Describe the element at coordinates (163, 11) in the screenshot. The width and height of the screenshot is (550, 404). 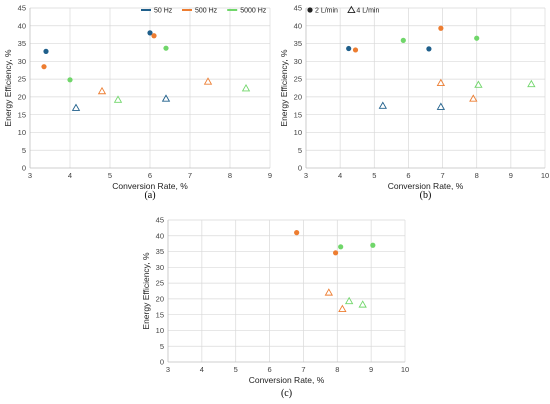
I see `legend-label: 50 Hz` at that location.